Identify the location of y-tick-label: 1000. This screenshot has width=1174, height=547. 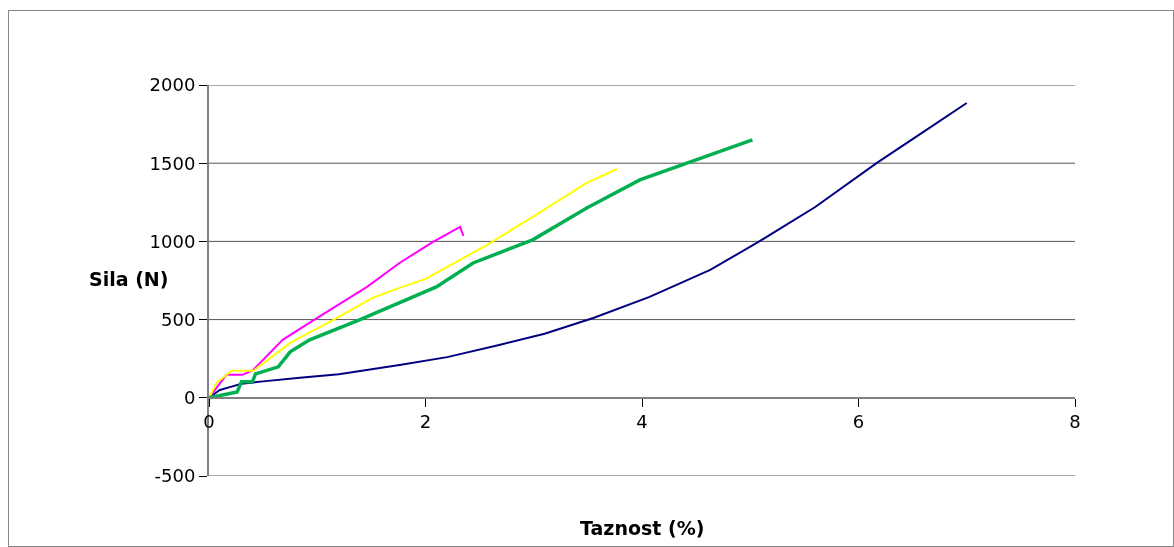
(172, 241).